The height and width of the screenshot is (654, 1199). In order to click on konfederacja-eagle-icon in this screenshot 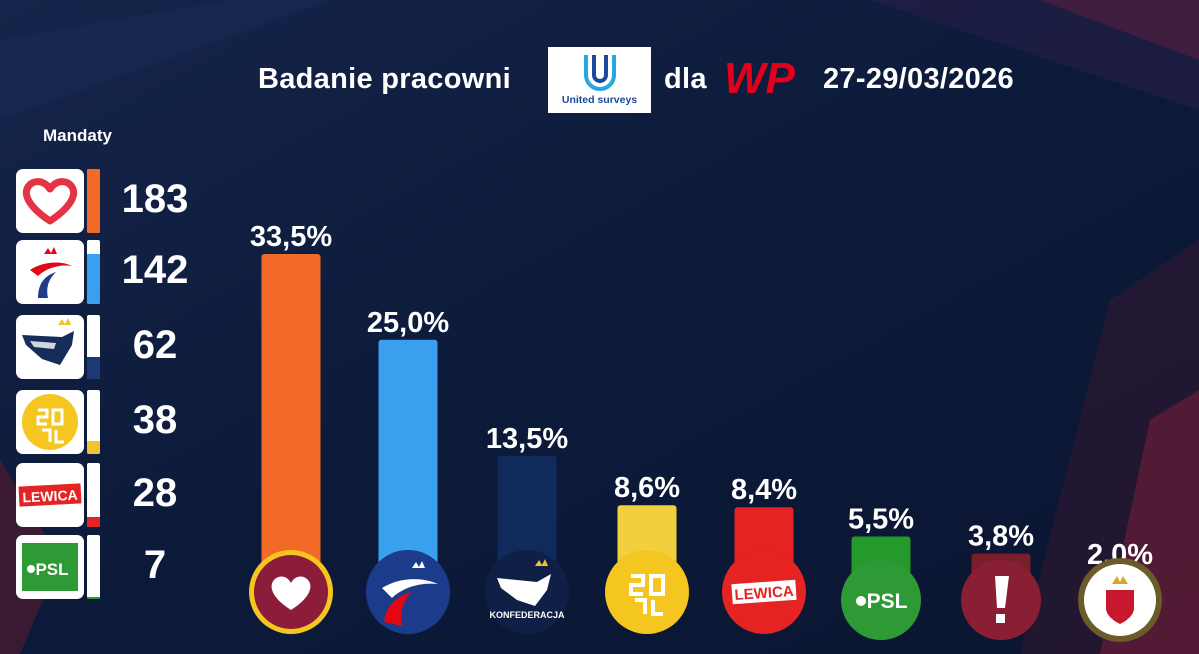, I will do `click(48, 341)`.